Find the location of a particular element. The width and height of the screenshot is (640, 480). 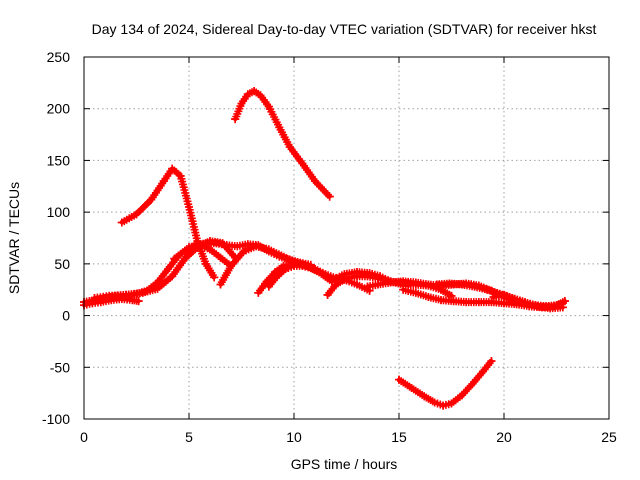

x-tick-label: 5 is located at coordinates (189, 437).